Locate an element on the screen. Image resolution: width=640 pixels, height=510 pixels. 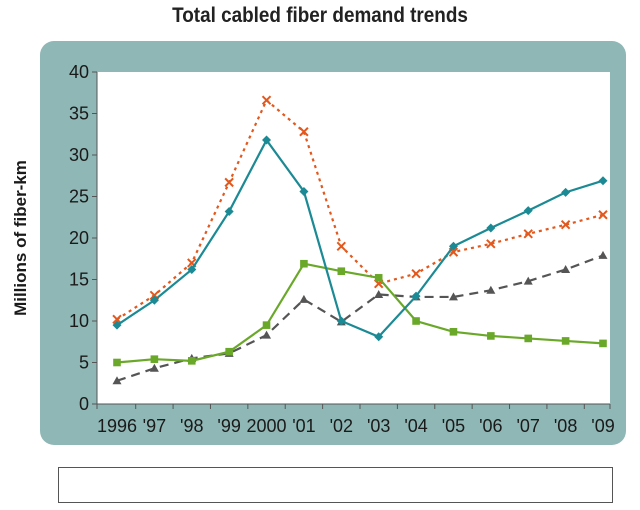
legend is located at coordinates (335, 485).